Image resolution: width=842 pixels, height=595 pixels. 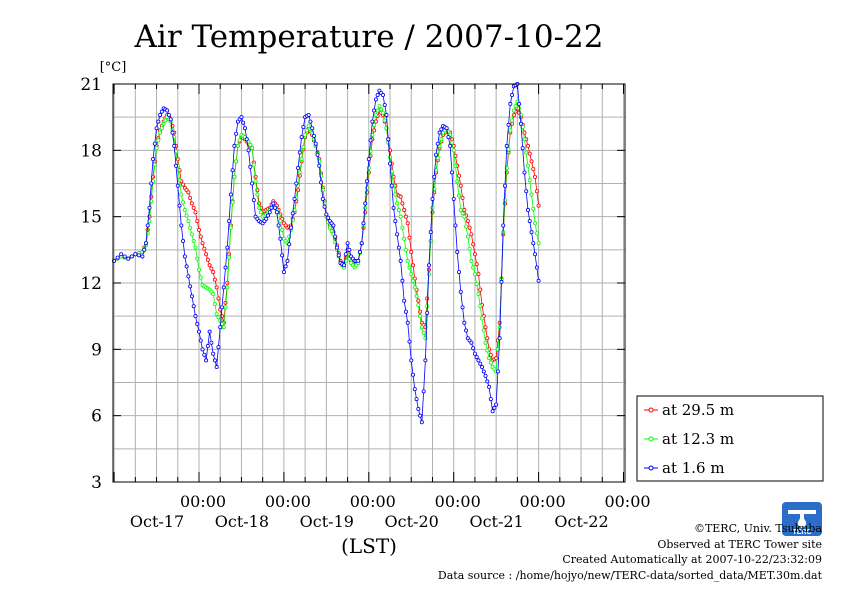 I want to click on legend-label: at 12.3 m, so click(x=698, y=439).